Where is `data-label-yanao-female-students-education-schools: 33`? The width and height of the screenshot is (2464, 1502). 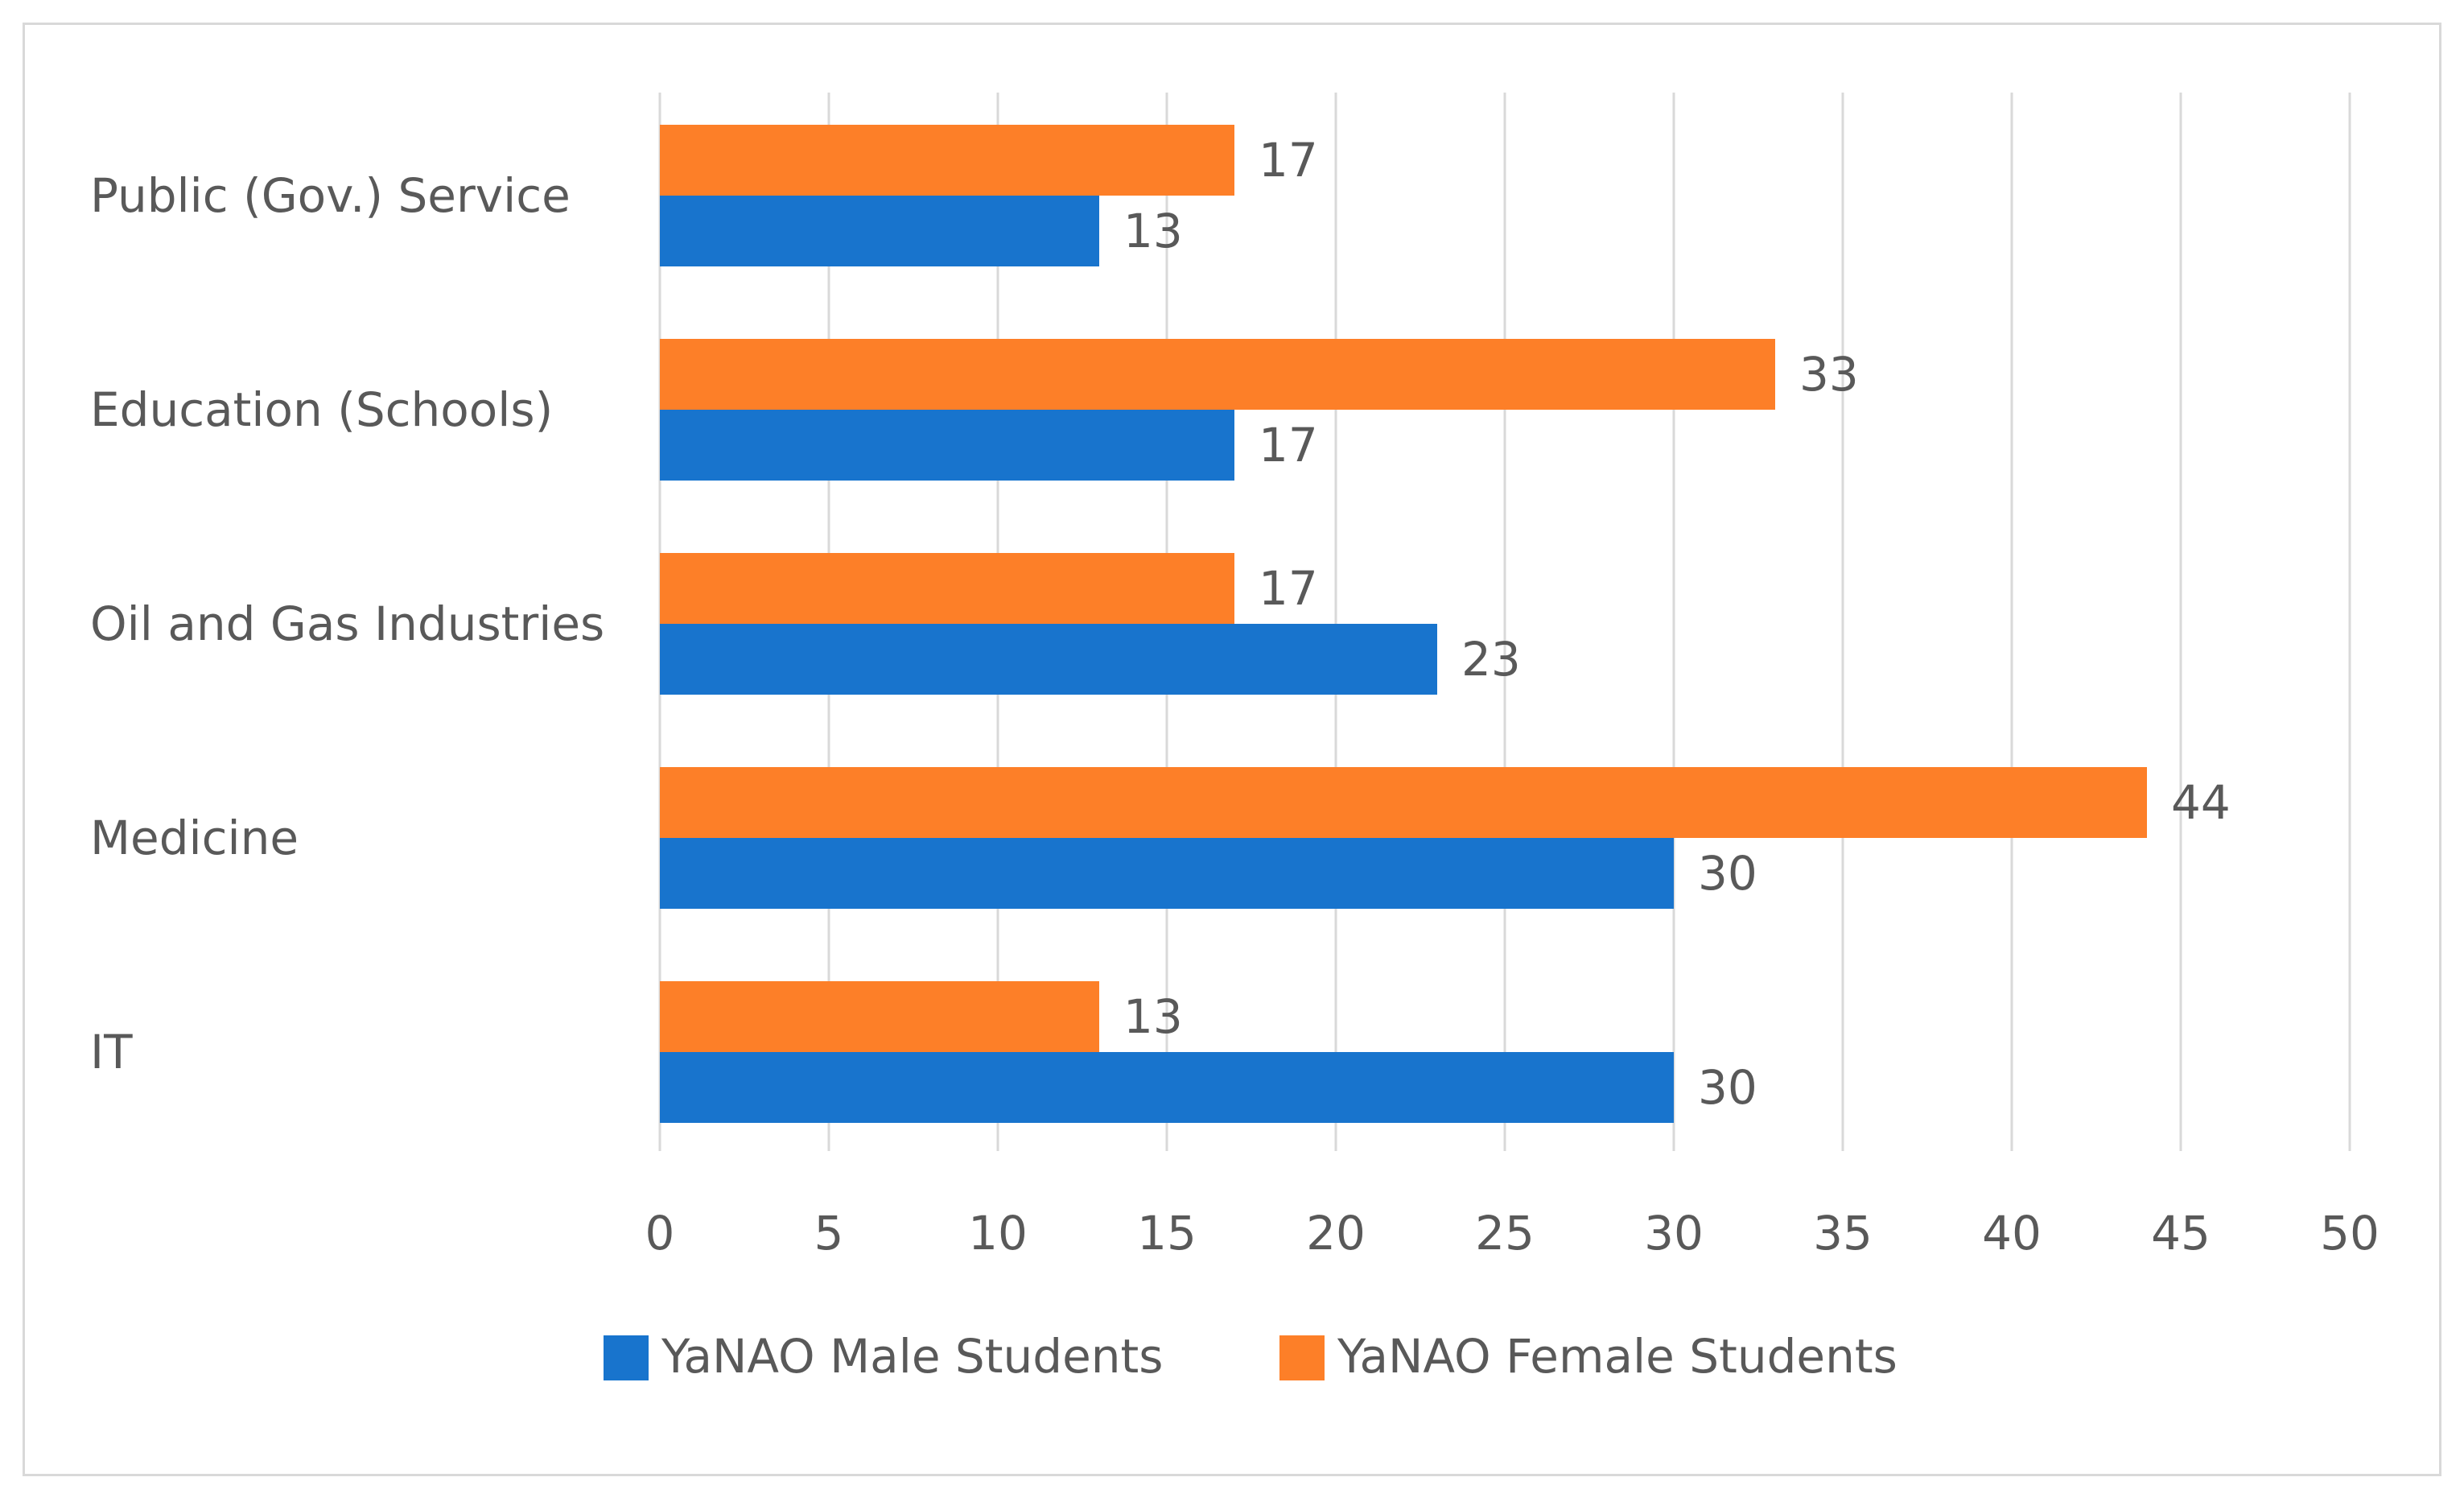 data-label-yanao-female-students-education-schools: 33 is located at coordinates (1829, 374).